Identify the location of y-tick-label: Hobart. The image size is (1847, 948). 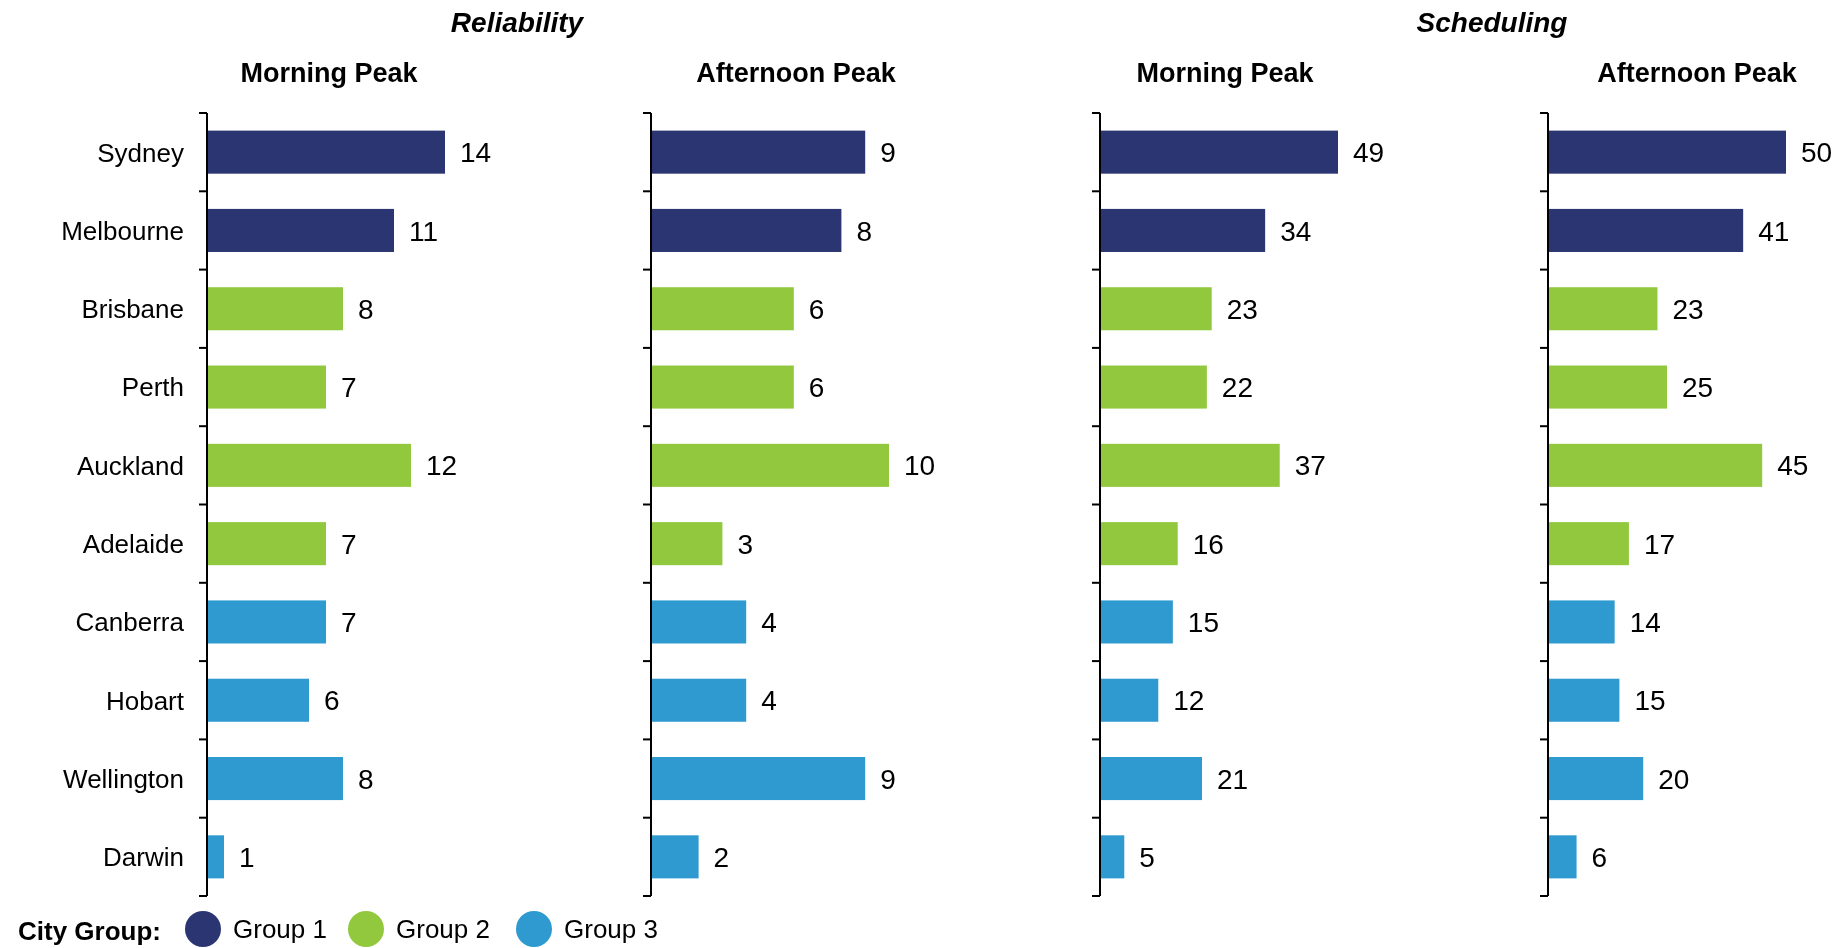
(145, 700).